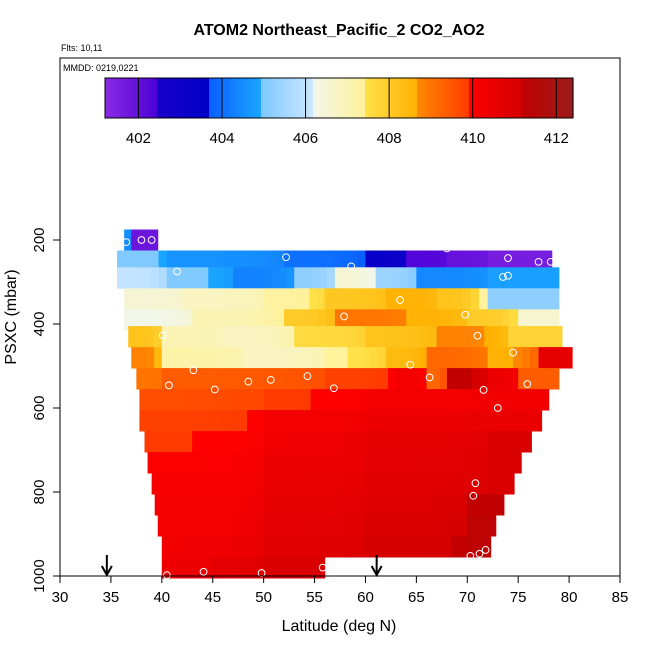 This screenshot has width=650, height=650. Describe the element at coordinates (111, 597) in the screenshot. I see `x-tick-label: 35` at that location.